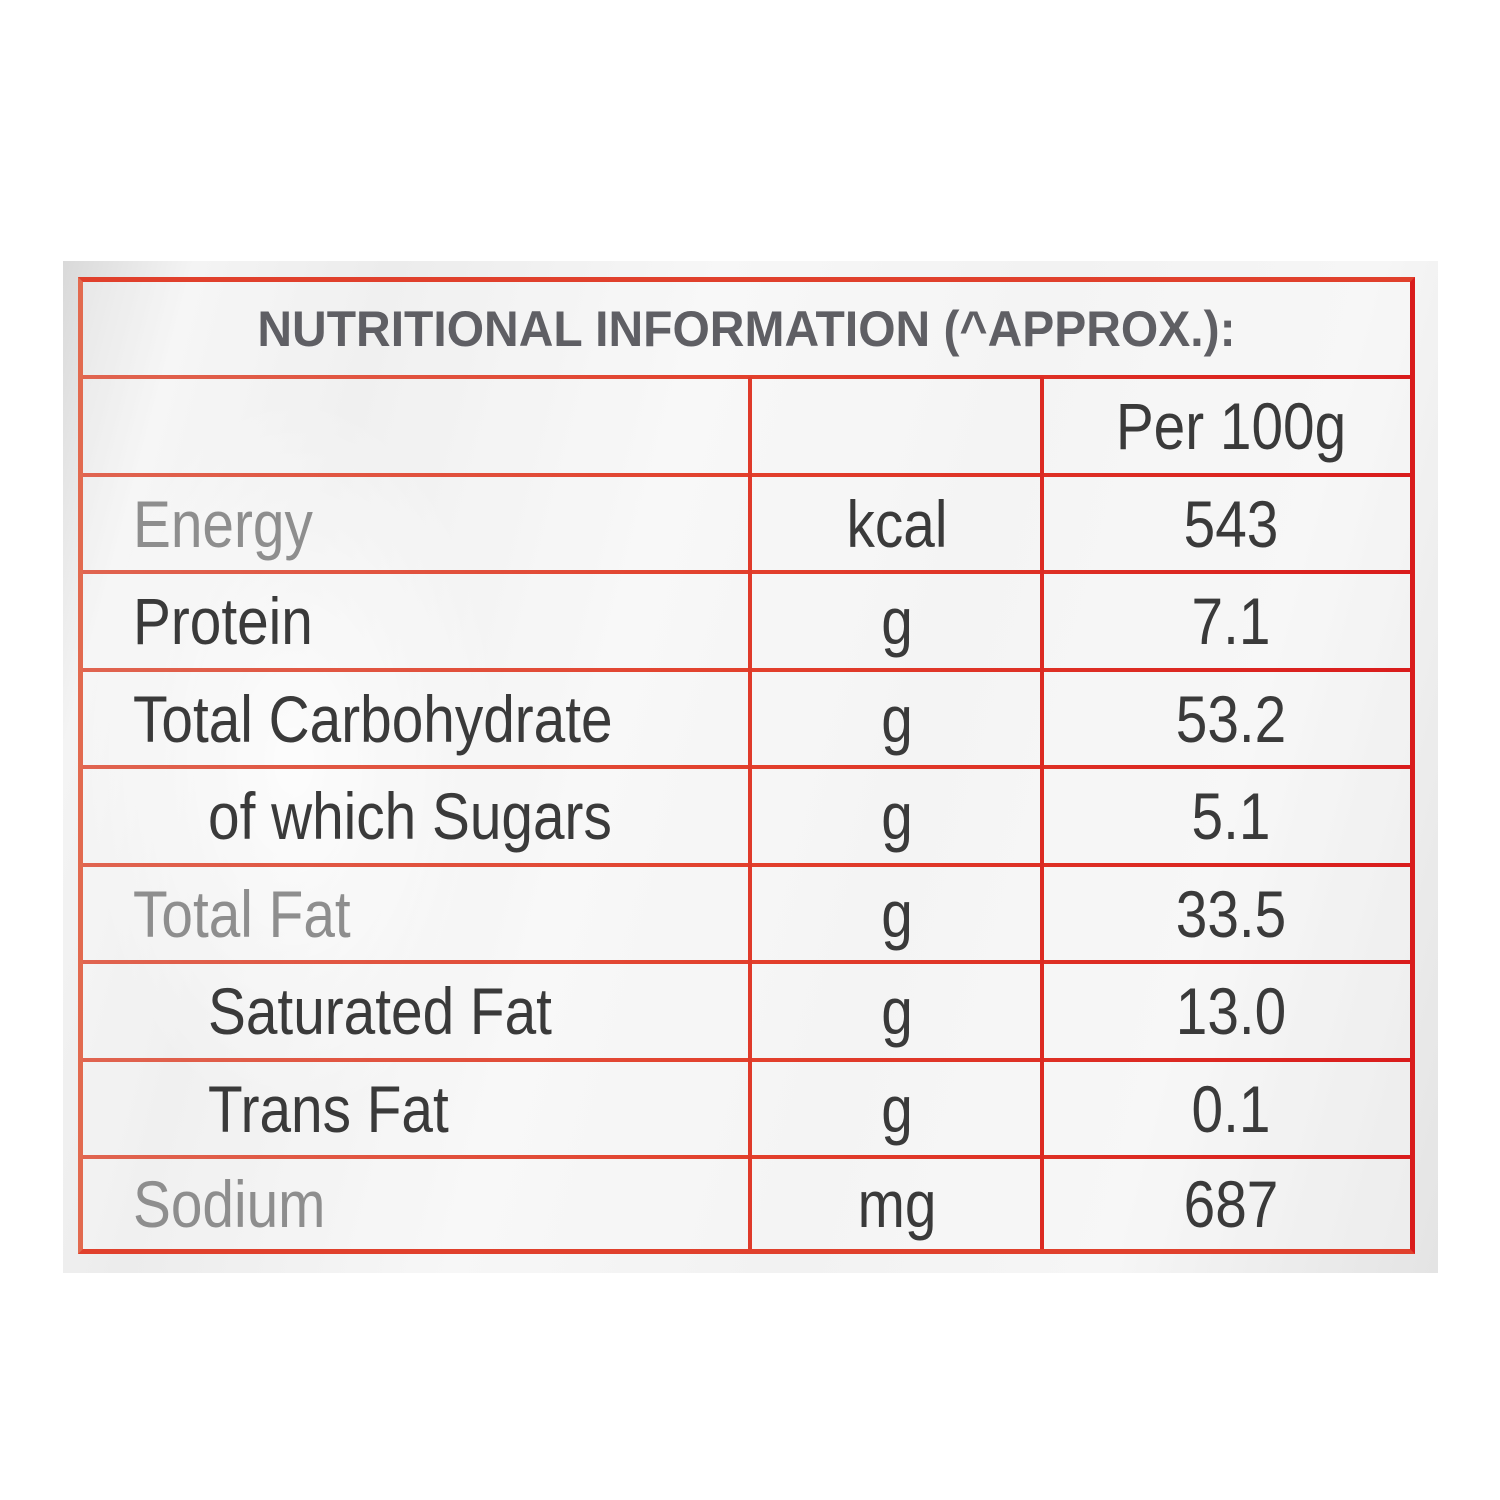  I want to click on table-title: NUTRITIONAL INFORMATION (^APPROX.):, so click(746, 328).